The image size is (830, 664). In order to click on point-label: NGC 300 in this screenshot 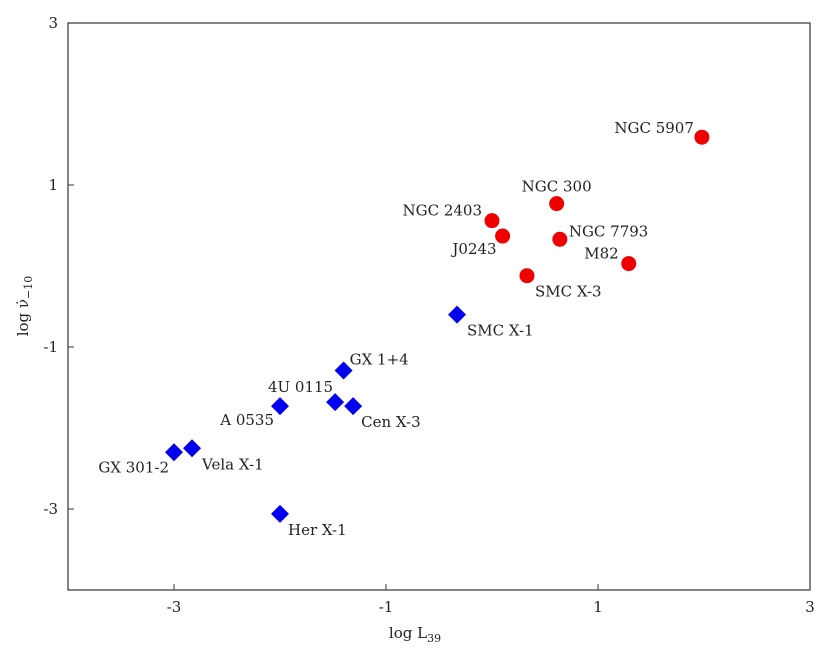, I will do `click(557, 187)`.